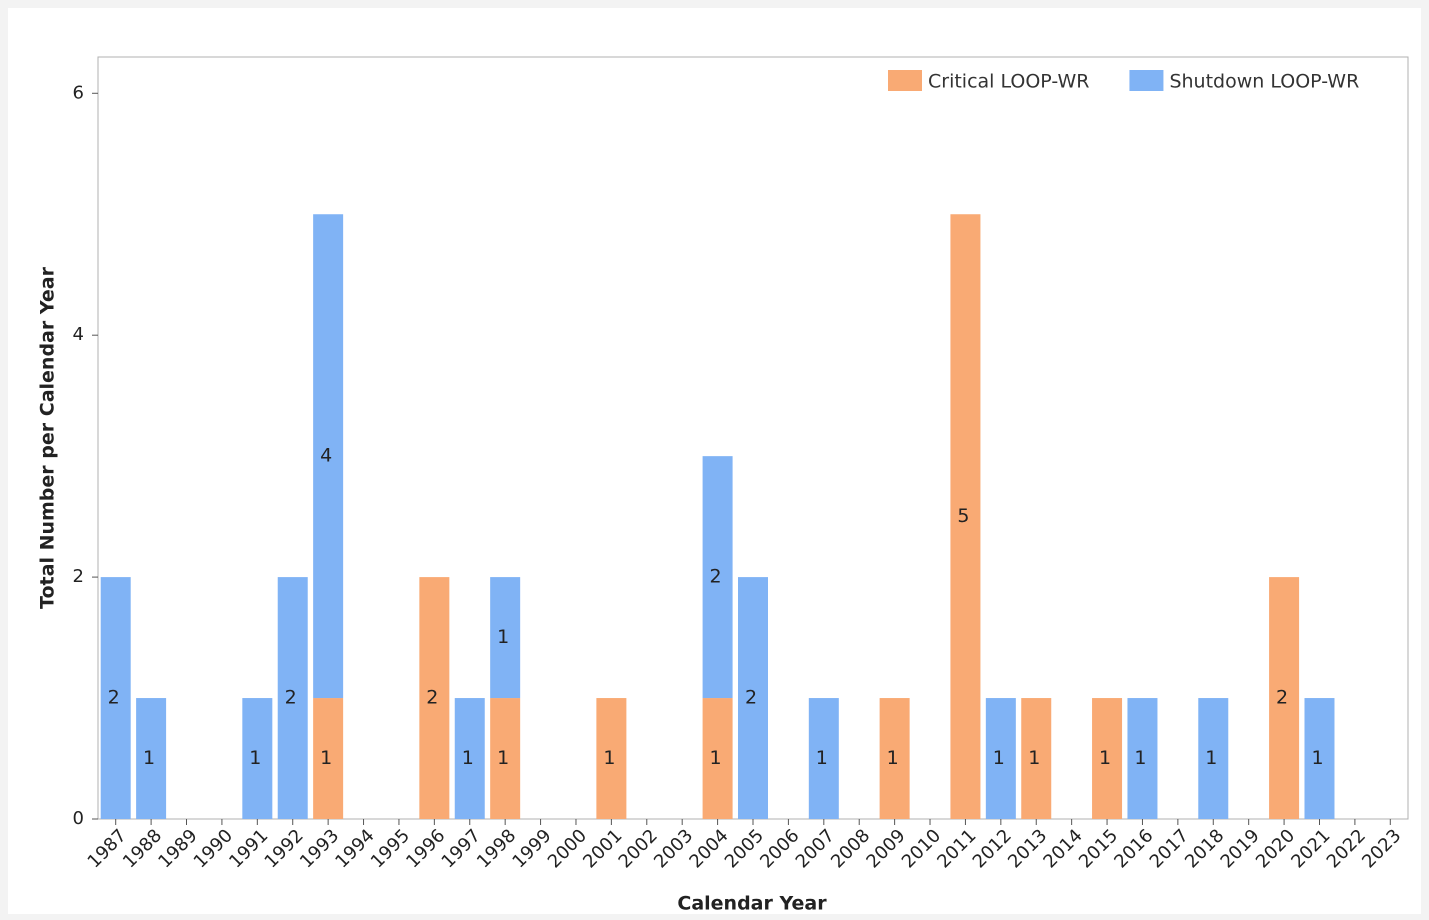 Image resolution: width=1429 pixels, height=920 pixels. What do you see at coordinates (78, 818) in the screenshot?
I see `y-tick-label: 0` at bounding box center [78, 818].